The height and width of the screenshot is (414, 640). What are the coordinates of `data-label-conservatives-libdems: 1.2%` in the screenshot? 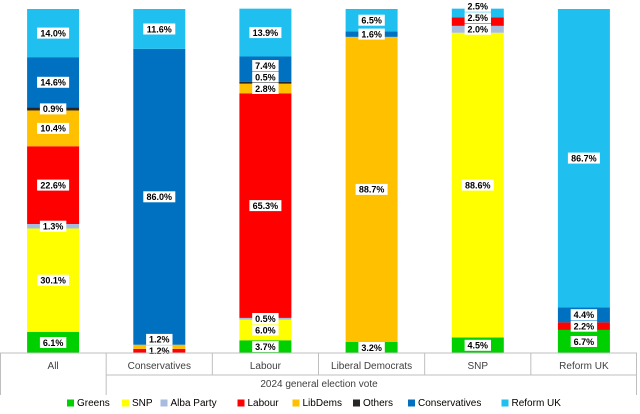 It's located at (159, 340).